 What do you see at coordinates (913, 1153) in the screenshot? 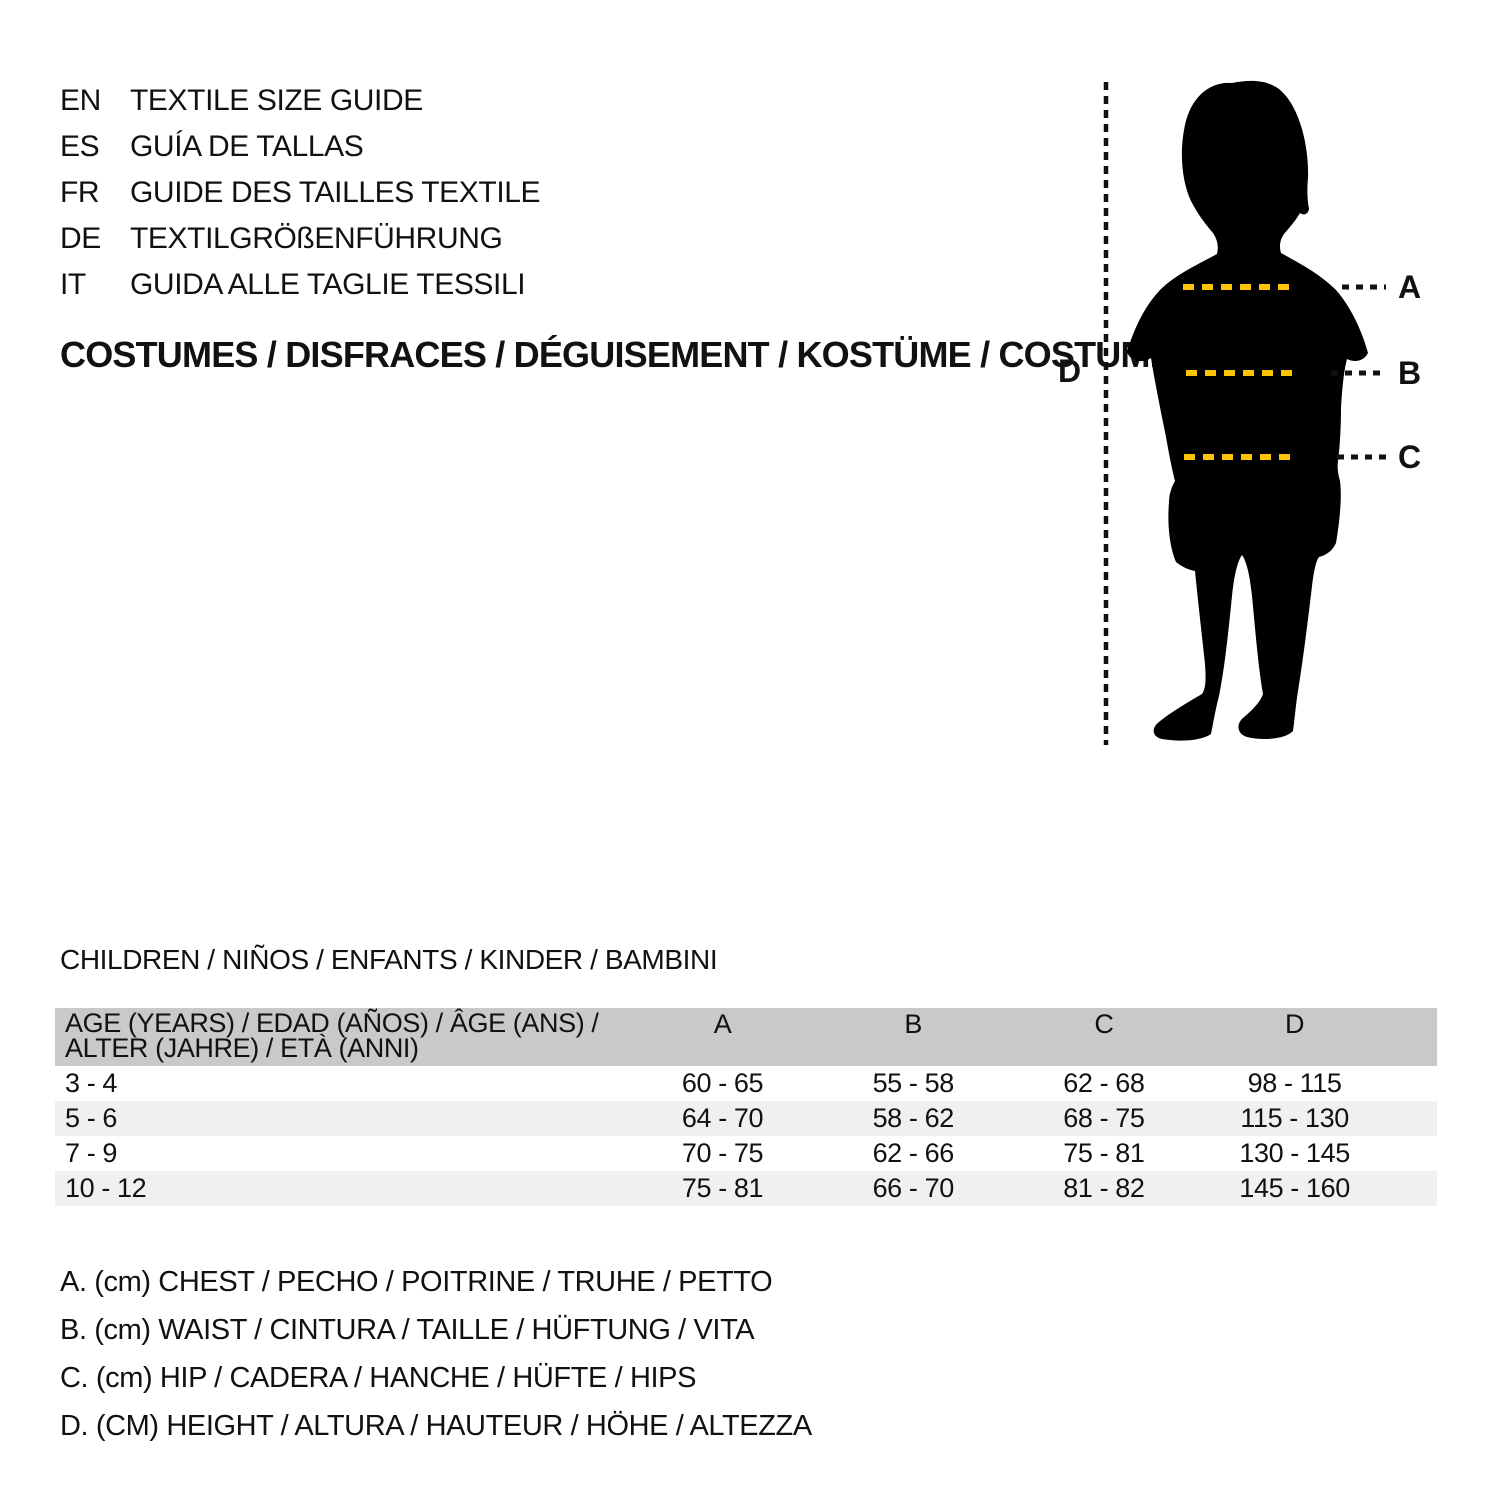
I see `waist-cell: 62 - 66` at bounding box center [913, 1153].